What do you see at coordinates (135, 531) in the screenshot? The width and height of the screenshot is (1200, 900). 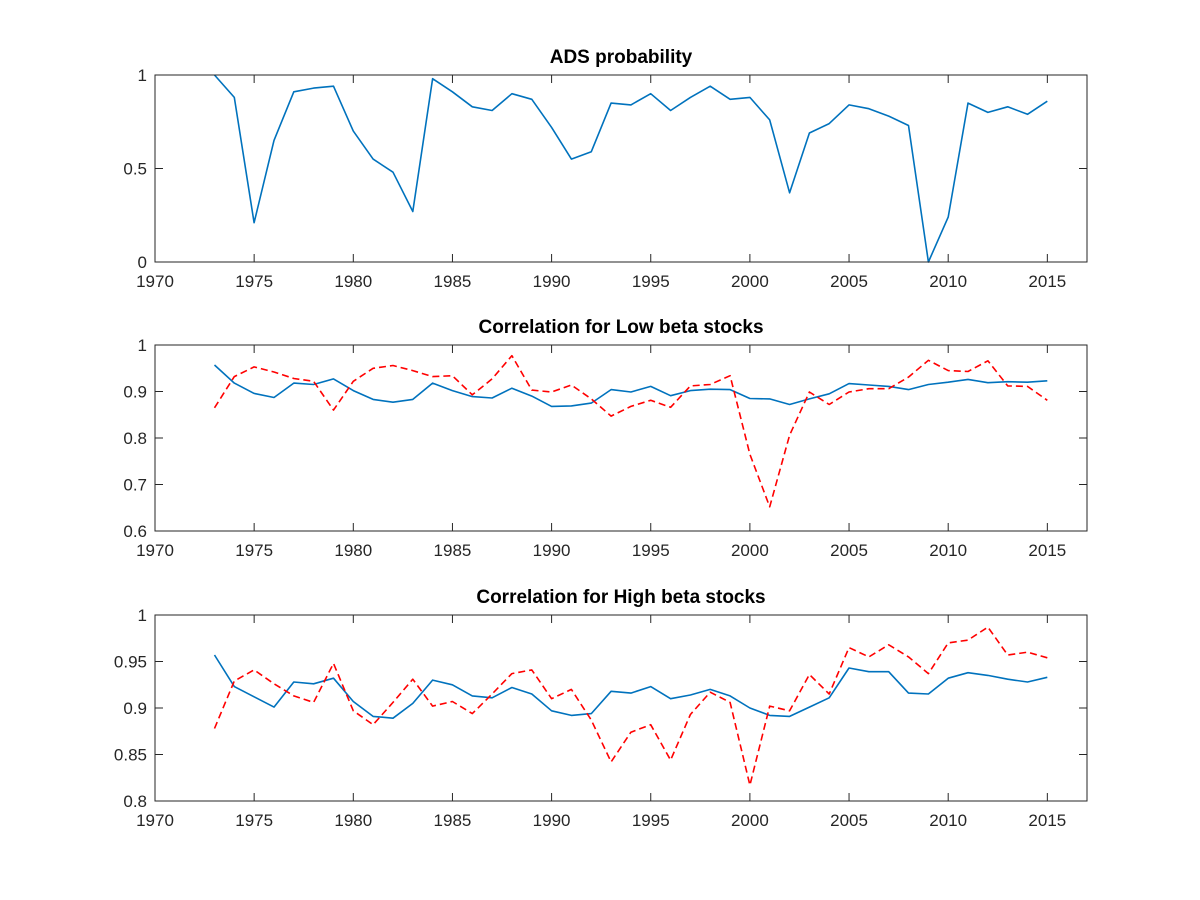 I see `y-tick-label: 0.6` at bounding box center [135, 531].